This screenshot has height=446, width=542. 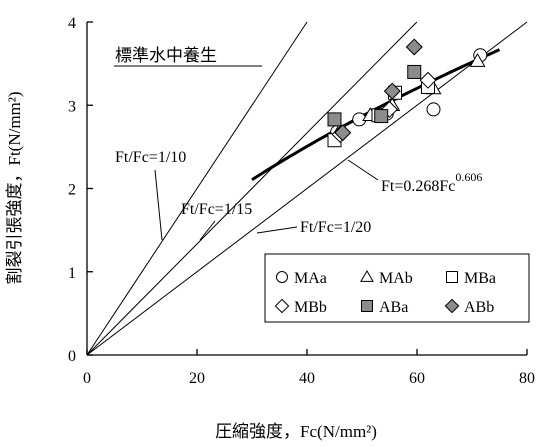 I want to click on legend-marker-mbb, so click(x=282, y=306).